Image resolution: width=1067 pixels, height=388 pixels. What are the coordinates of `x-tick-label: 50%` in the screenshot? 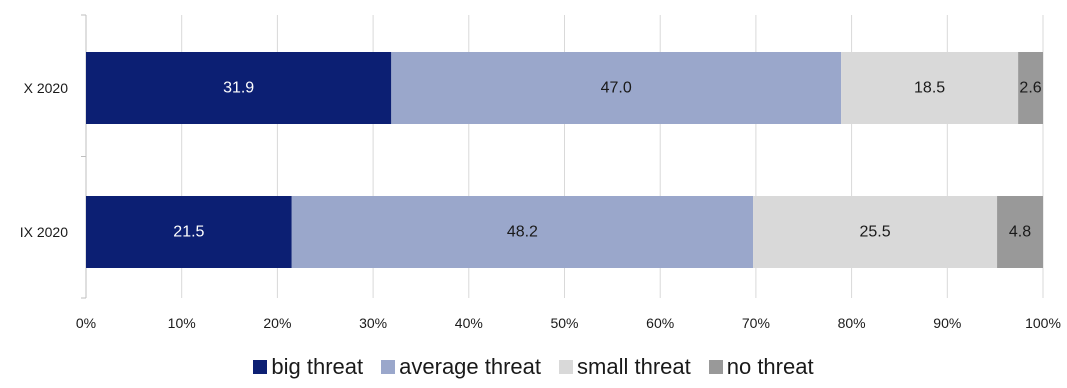 It's located at (564, 323).